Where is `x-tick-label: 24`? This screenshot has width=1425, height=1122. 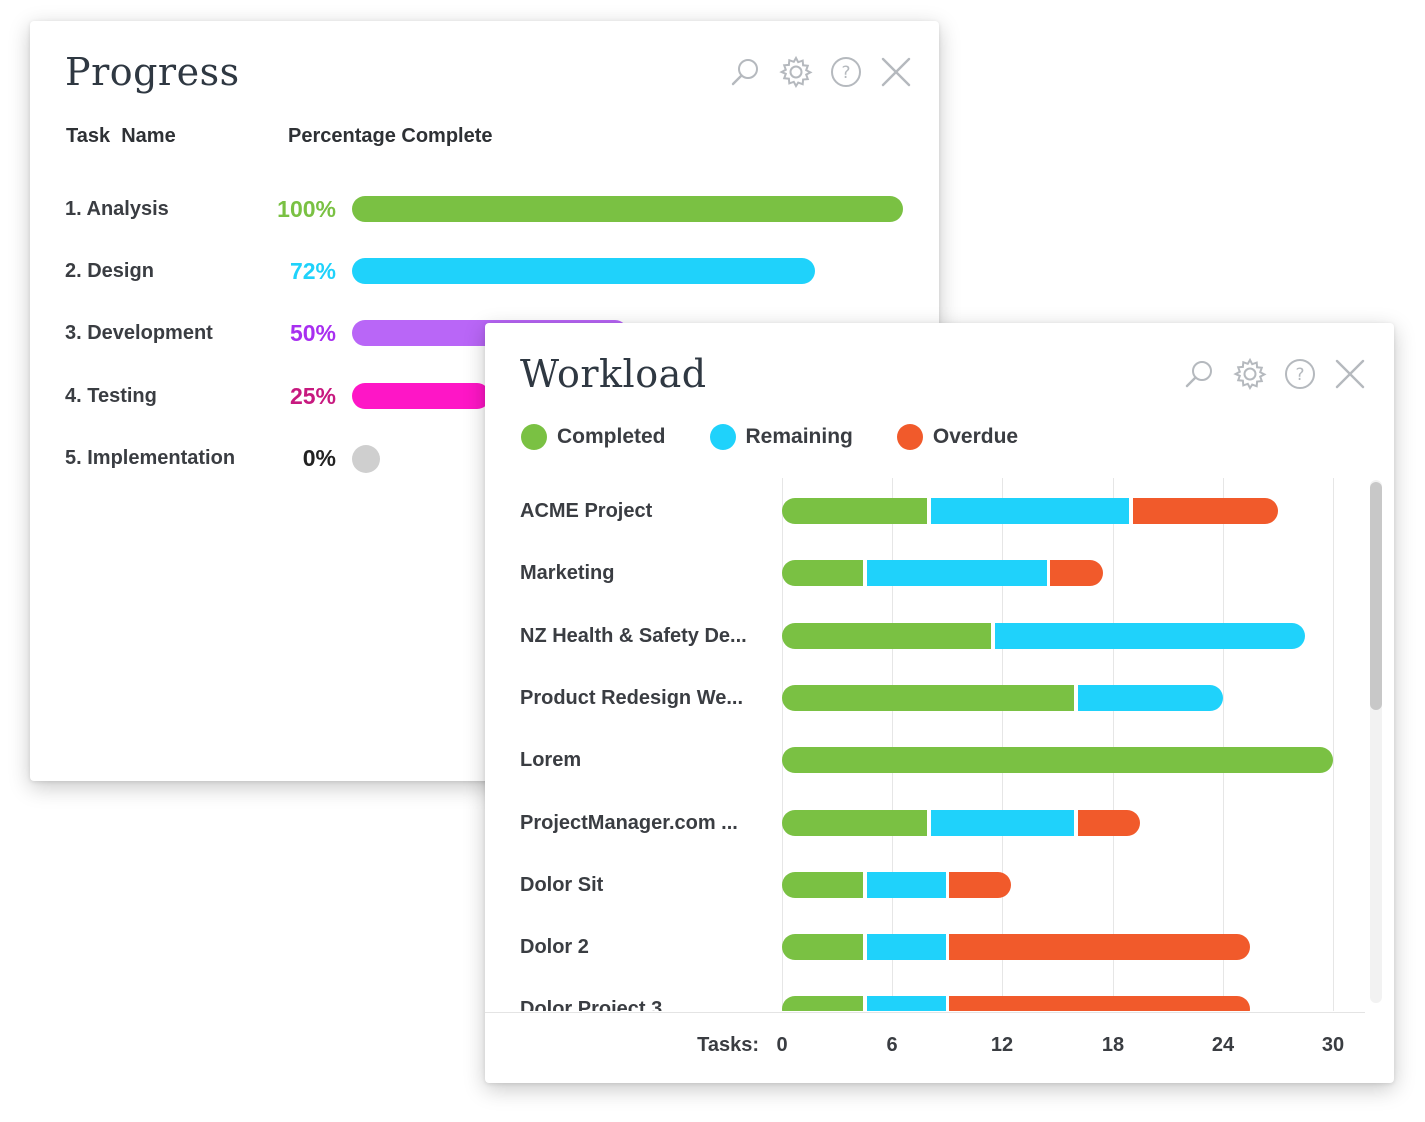
x-tick-label: 24 is located at coordinates (1223, 1045).